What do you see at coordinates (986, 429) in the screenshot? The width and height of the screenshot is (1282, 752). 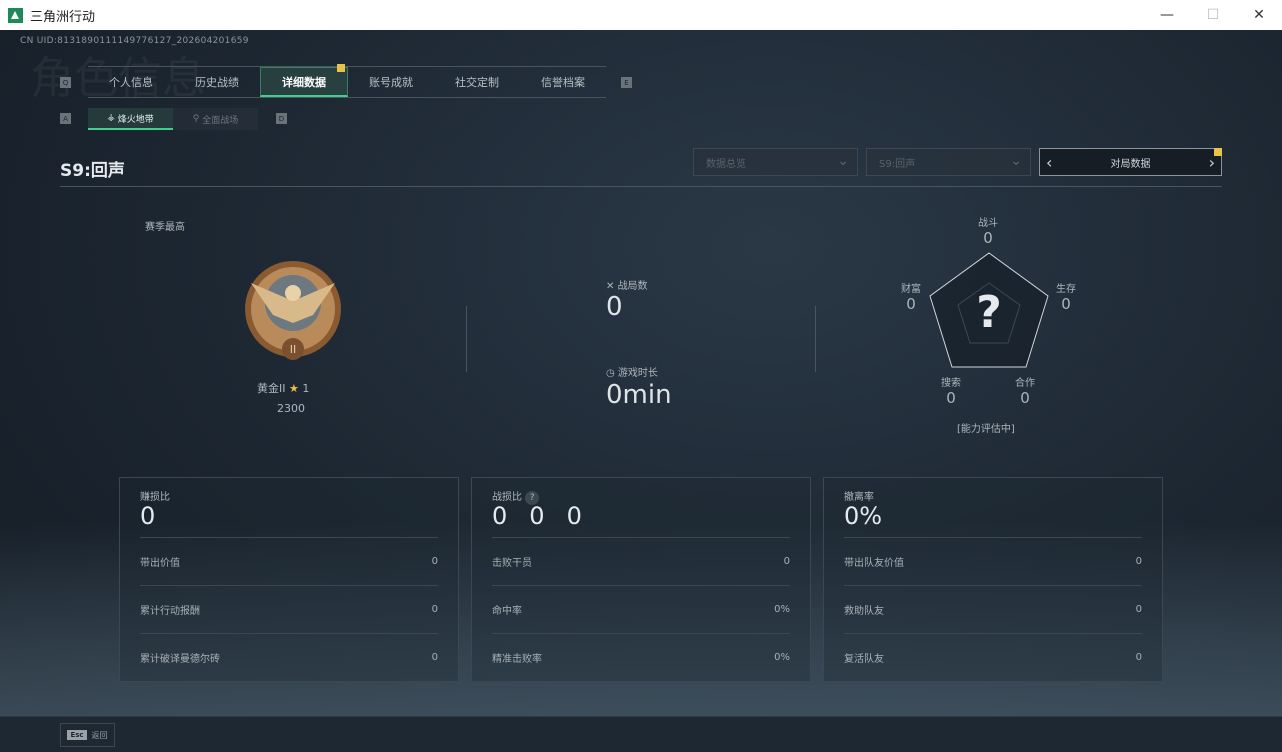 I see `radar-status: [能力评估中]` at bounding box center [986, 429].